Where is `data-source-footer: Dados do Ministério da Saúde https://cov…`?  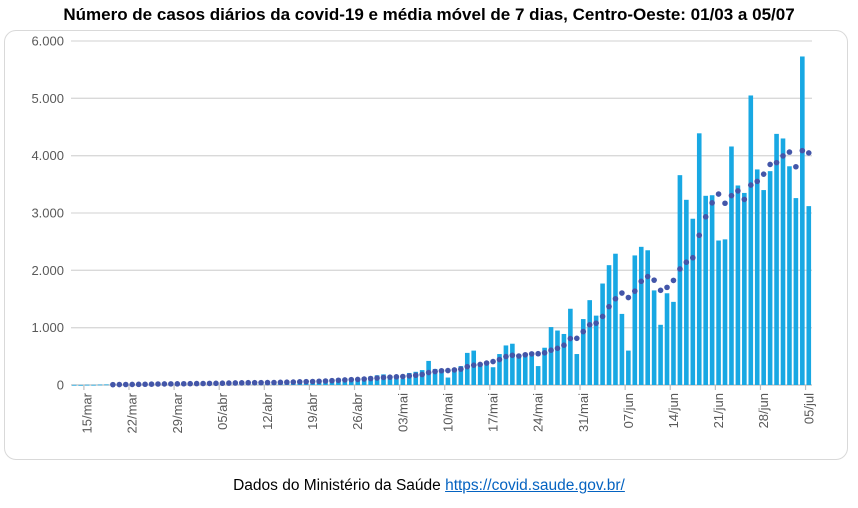
data-source-footer: Dados do Ministério da Saúde https://cov… is located at coordinates (429, 486).